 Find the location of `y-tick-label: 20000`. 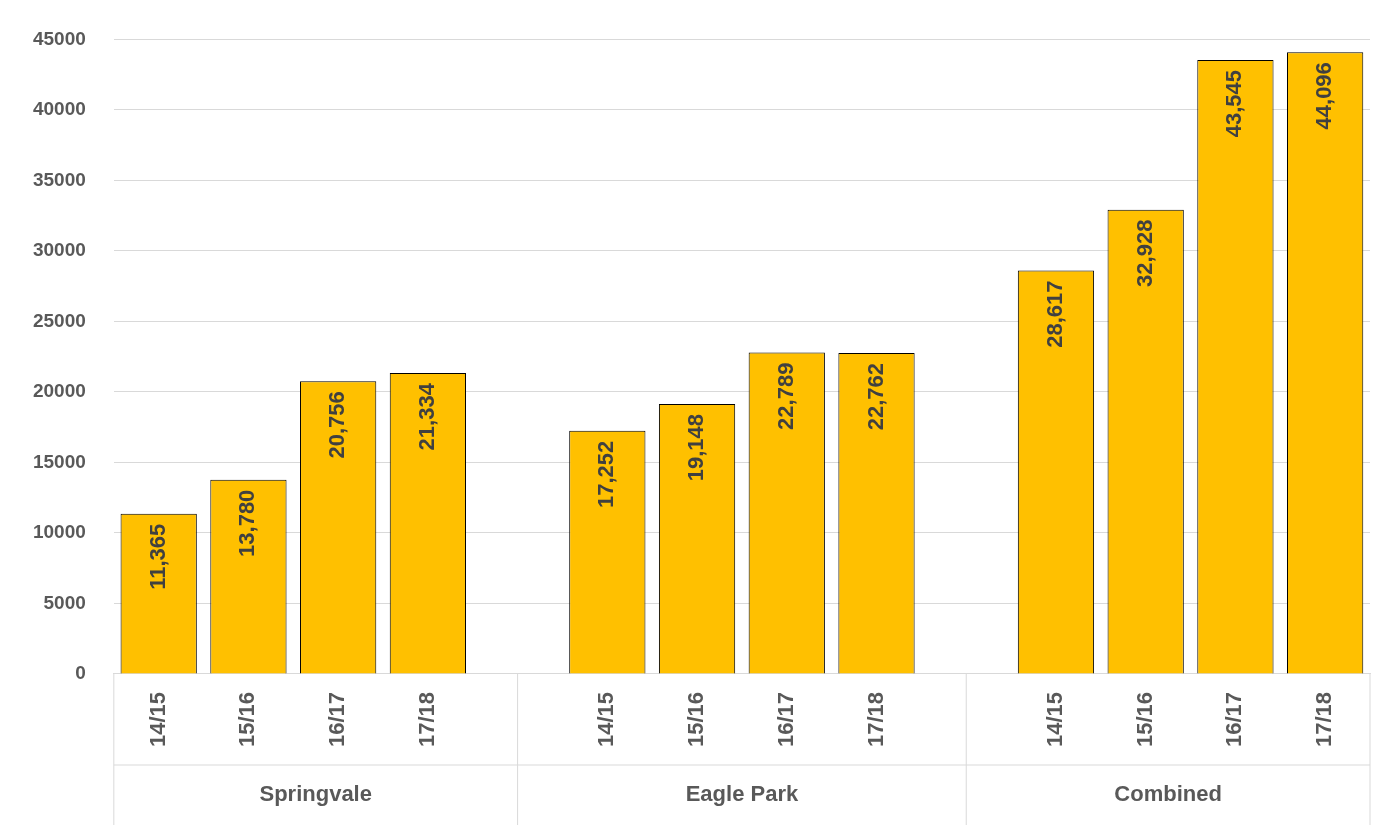

y-tick-label: 20000 is located at coordinates (59, 391).